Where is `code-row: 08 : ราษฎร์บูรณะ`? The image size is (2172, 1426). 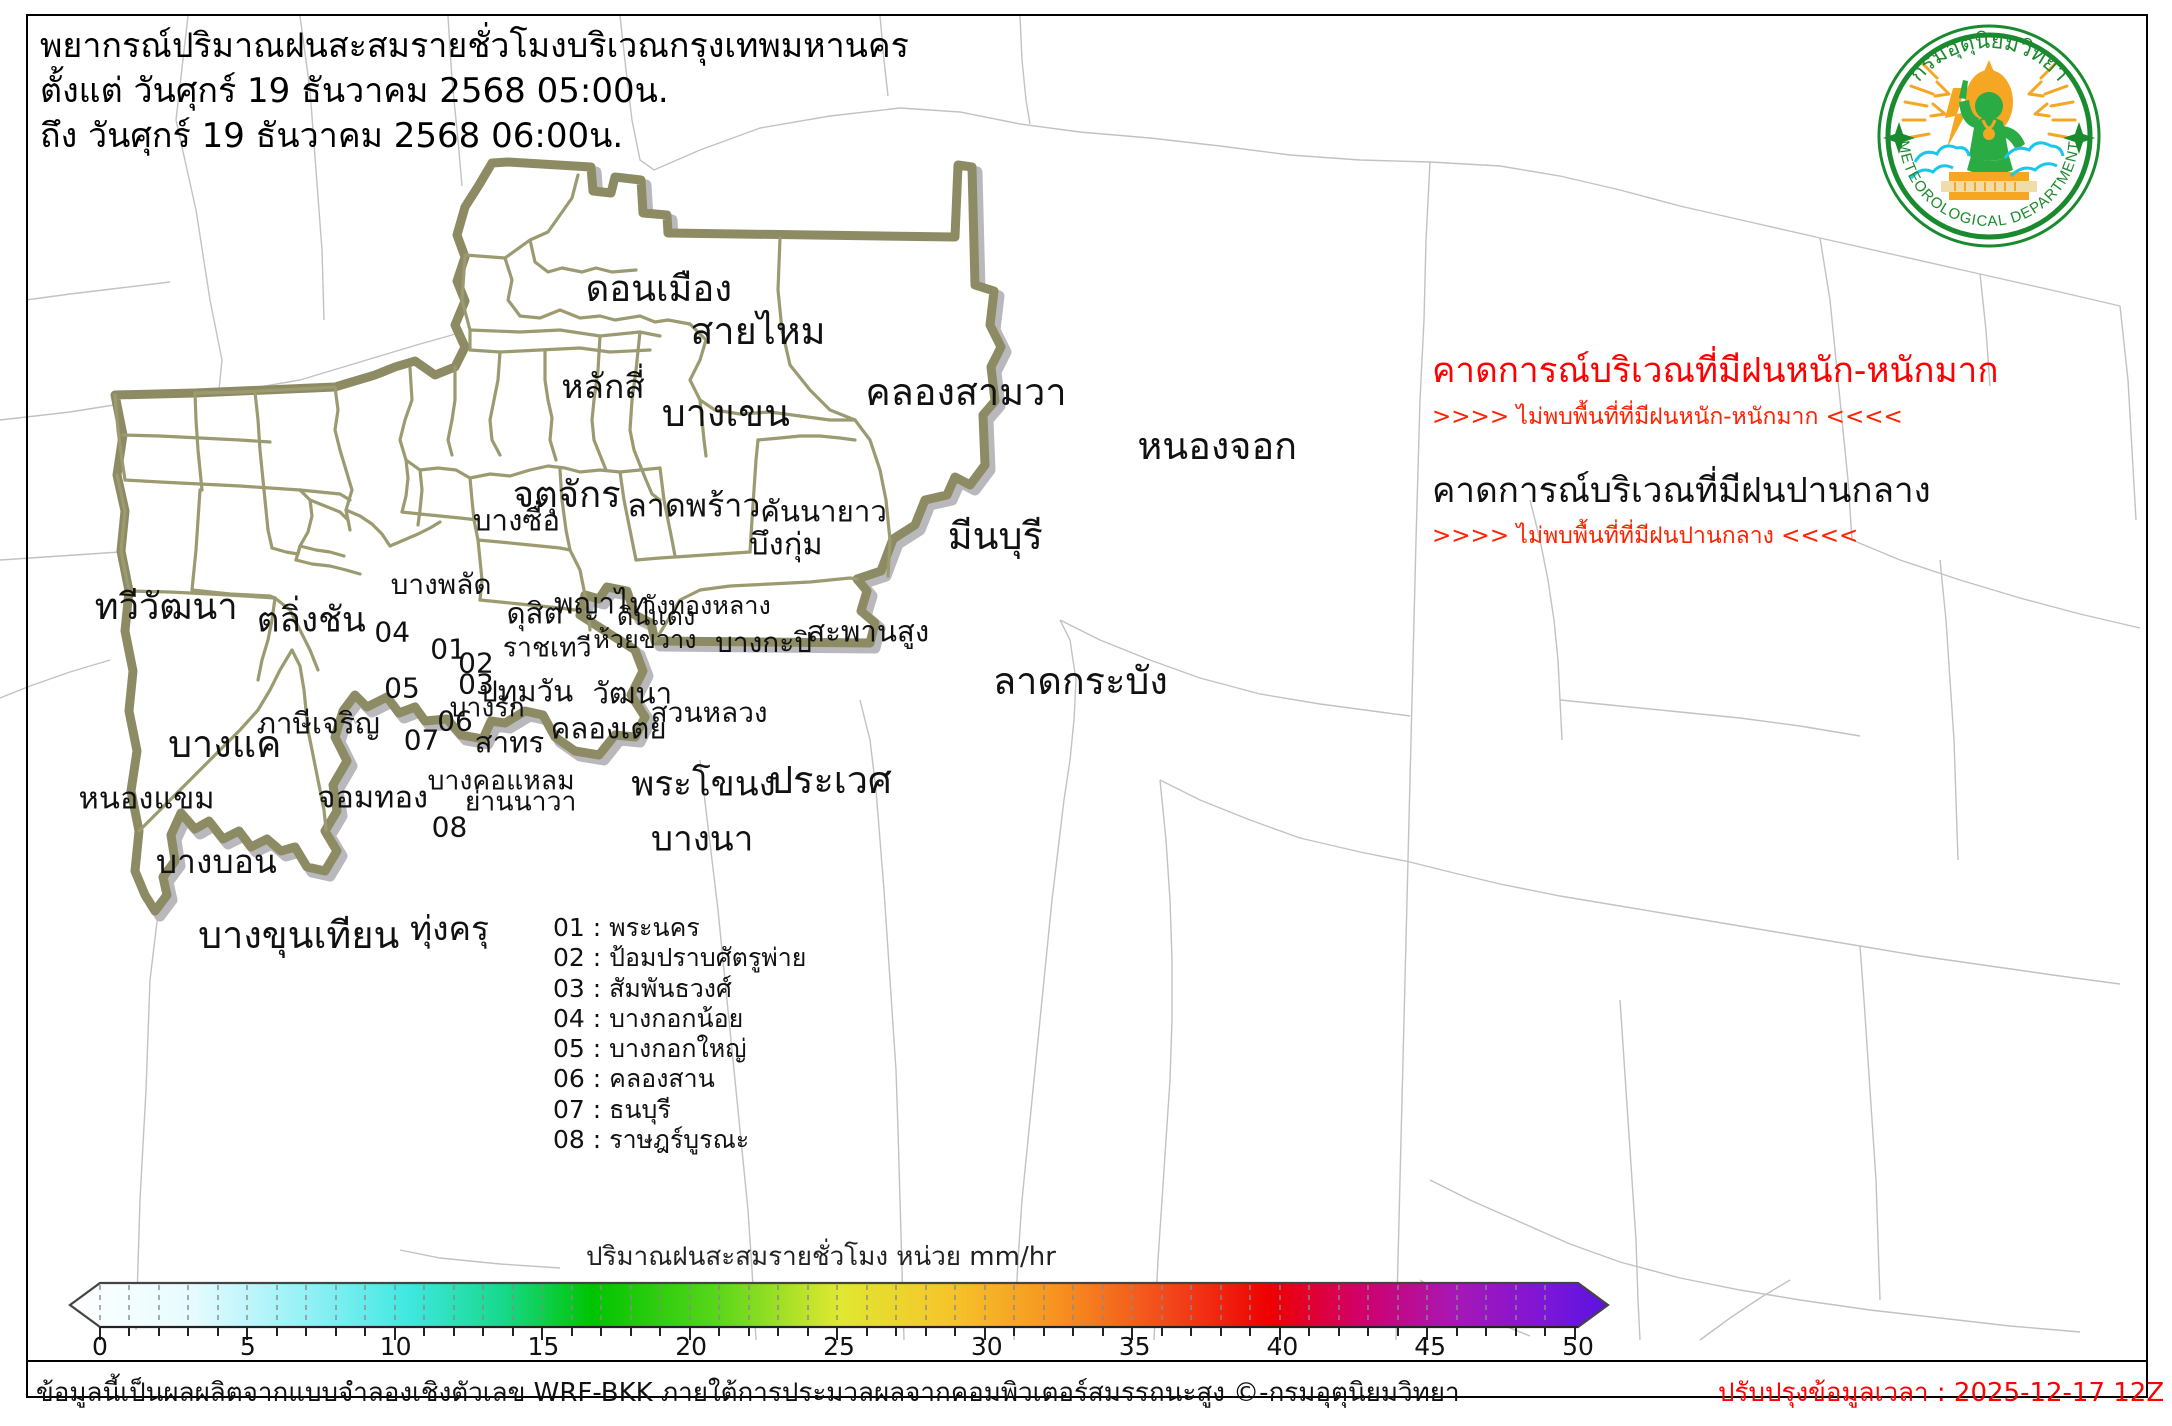 code-row: 08 : ราษฎร์บูรณะ is located at coordinates (651, 1139).